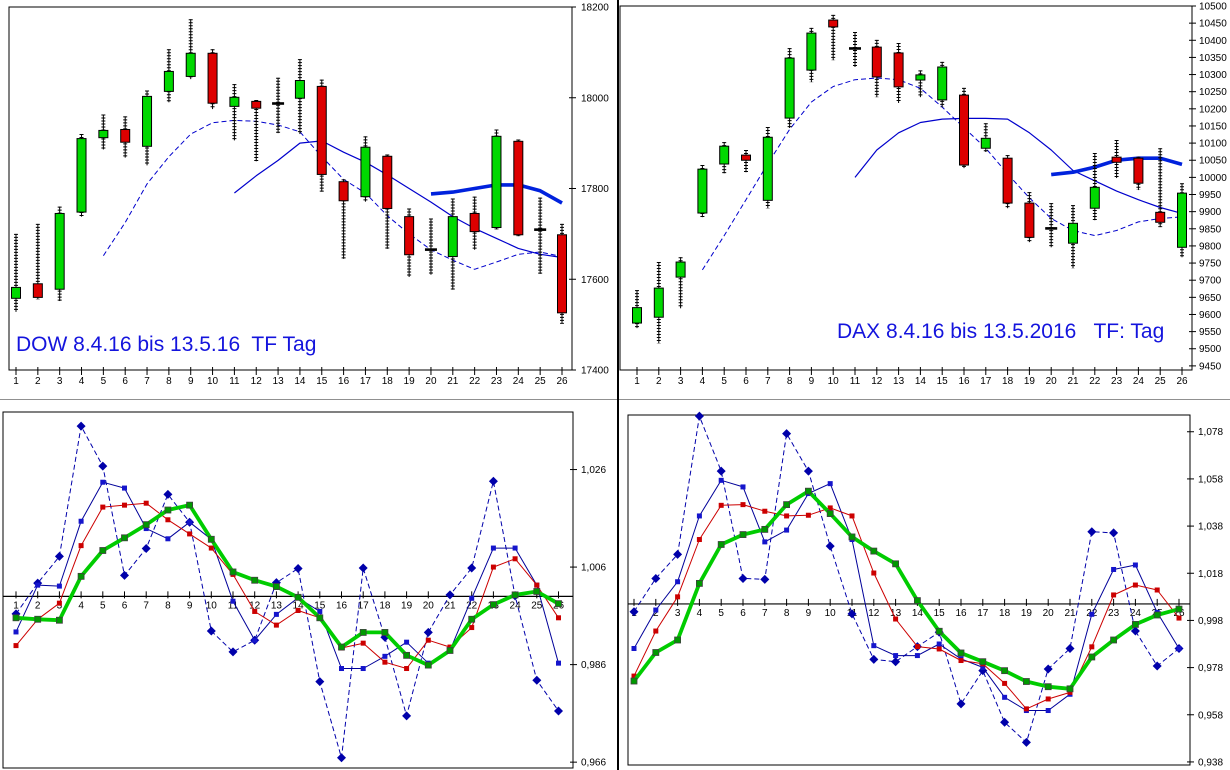 The width and height of the screenshot is (1230, 770). What do you see at coordinates (1210, 332) in the screenshot?
I see `y-axis-label: 9550` at bounding box center [1210, 332].